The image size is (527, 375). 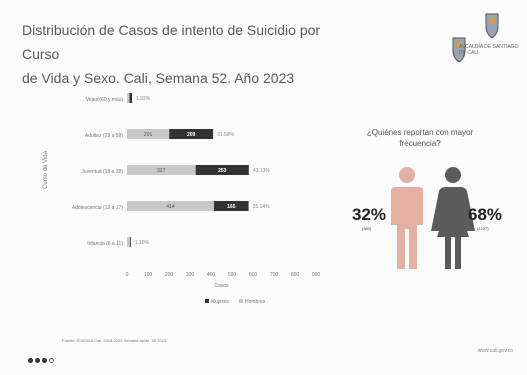 What do you see at coordinates (255, 302) in the screenshot?
I see `legend-label: Hombres` at bounding box center [255, 302].